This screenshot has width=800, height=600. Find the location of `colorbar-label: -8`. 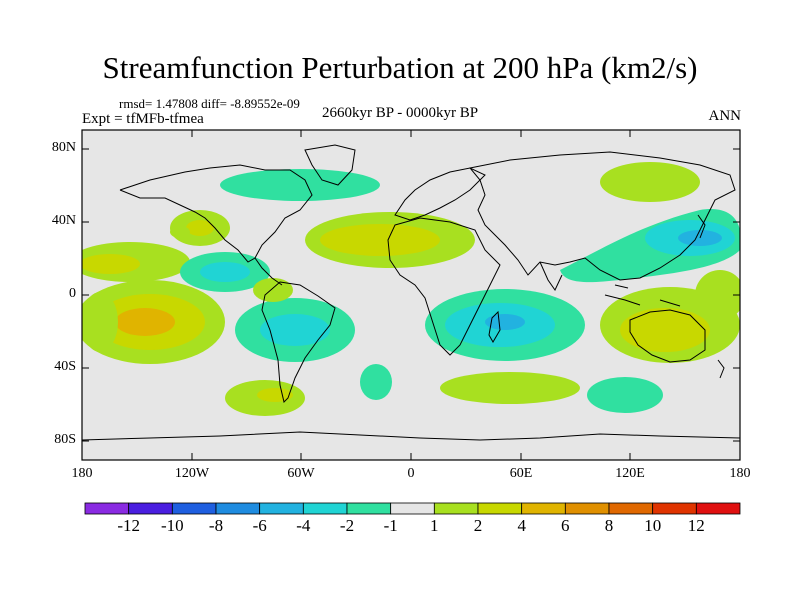

colorbar-label: -8 is located at coordinates (216, 525).